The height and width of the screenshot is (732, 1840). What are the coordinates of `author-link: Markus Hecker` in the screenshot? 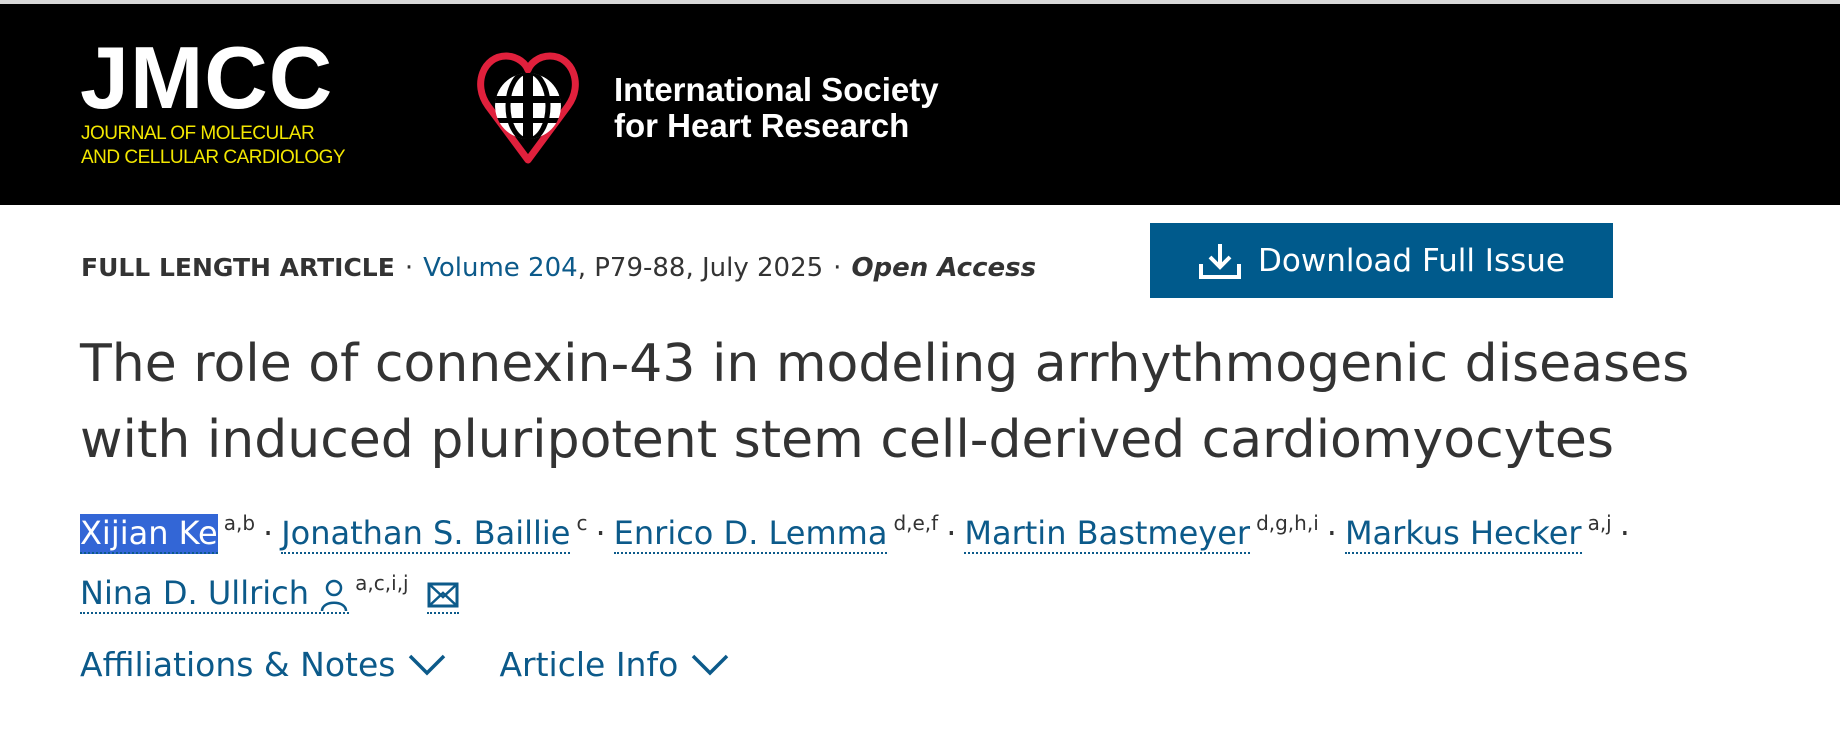 It's located at (1463, 534).